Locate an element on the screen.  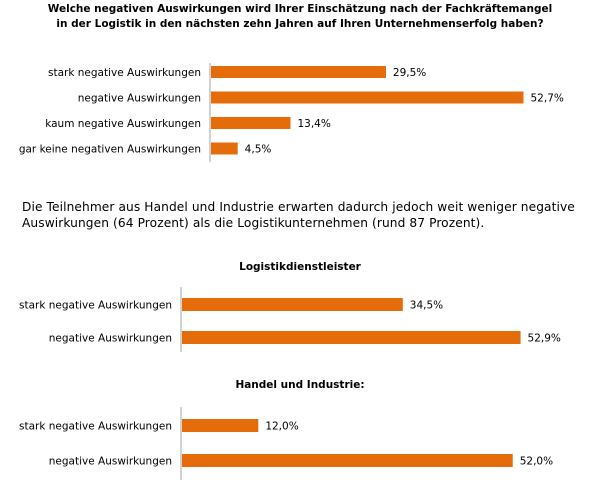
chart-1-value-label: 52,7% is located at coordinates (547, 99).